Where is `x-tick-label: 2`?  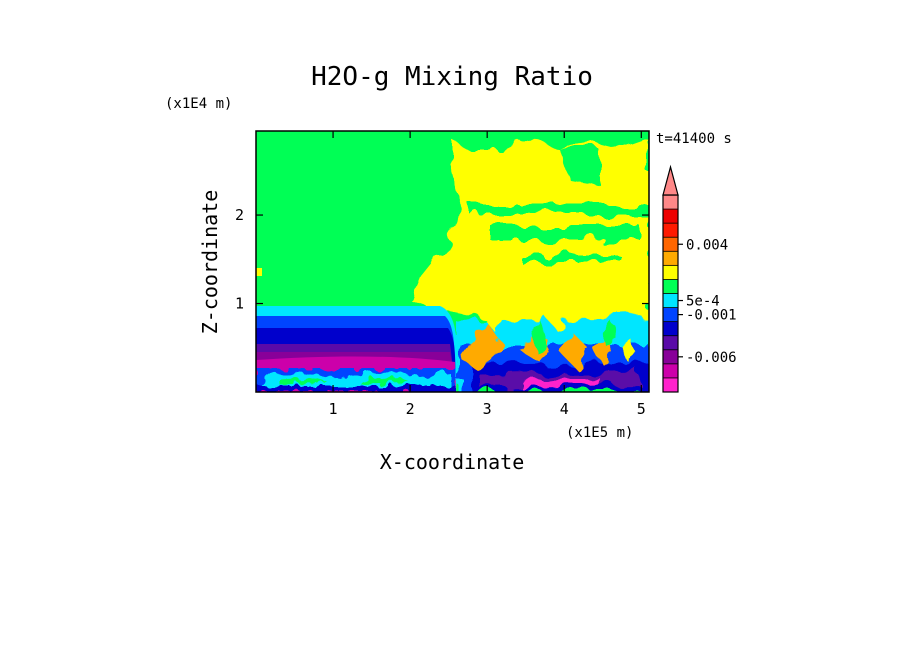
x-tick-label: 2 is located at coordinates (410, 409).